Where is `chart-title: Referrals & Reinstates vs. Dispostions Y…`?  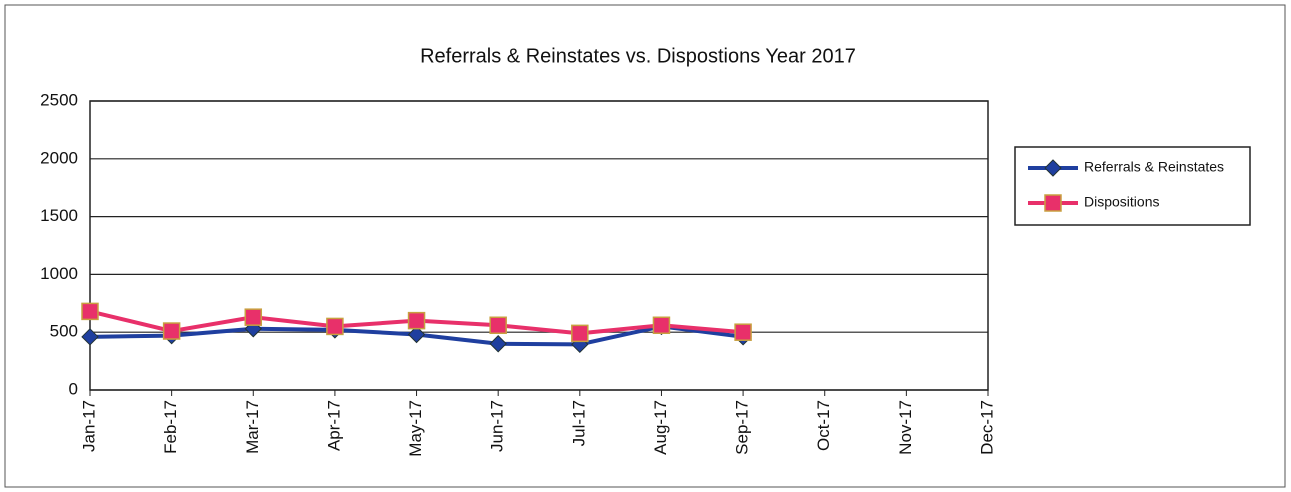
chart-title: Referrals & Reinstates vs. Dispostions Y… is located at coordinates (638, 56).